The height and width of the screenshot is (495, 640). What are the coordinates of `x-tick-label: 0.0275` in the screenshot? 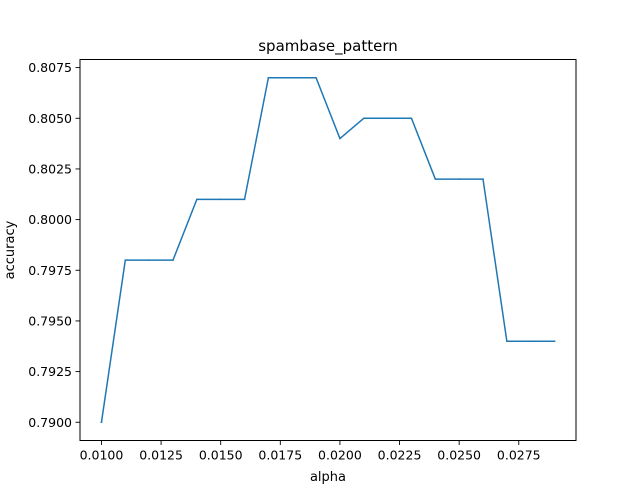 It's located at (519, 455).